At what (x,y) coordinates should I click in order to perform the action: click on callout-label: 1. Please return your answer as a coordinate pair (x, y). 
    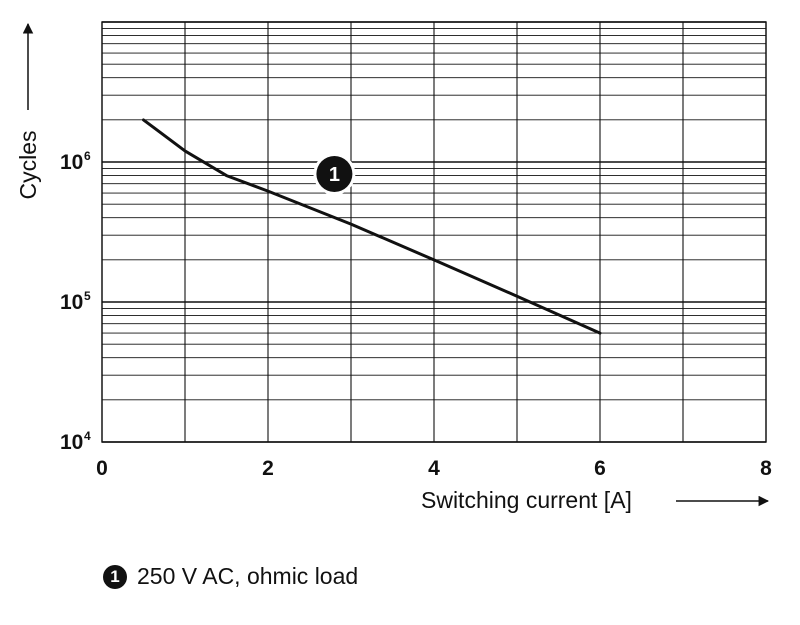
    Looking at the image, I should click on (334, 175).